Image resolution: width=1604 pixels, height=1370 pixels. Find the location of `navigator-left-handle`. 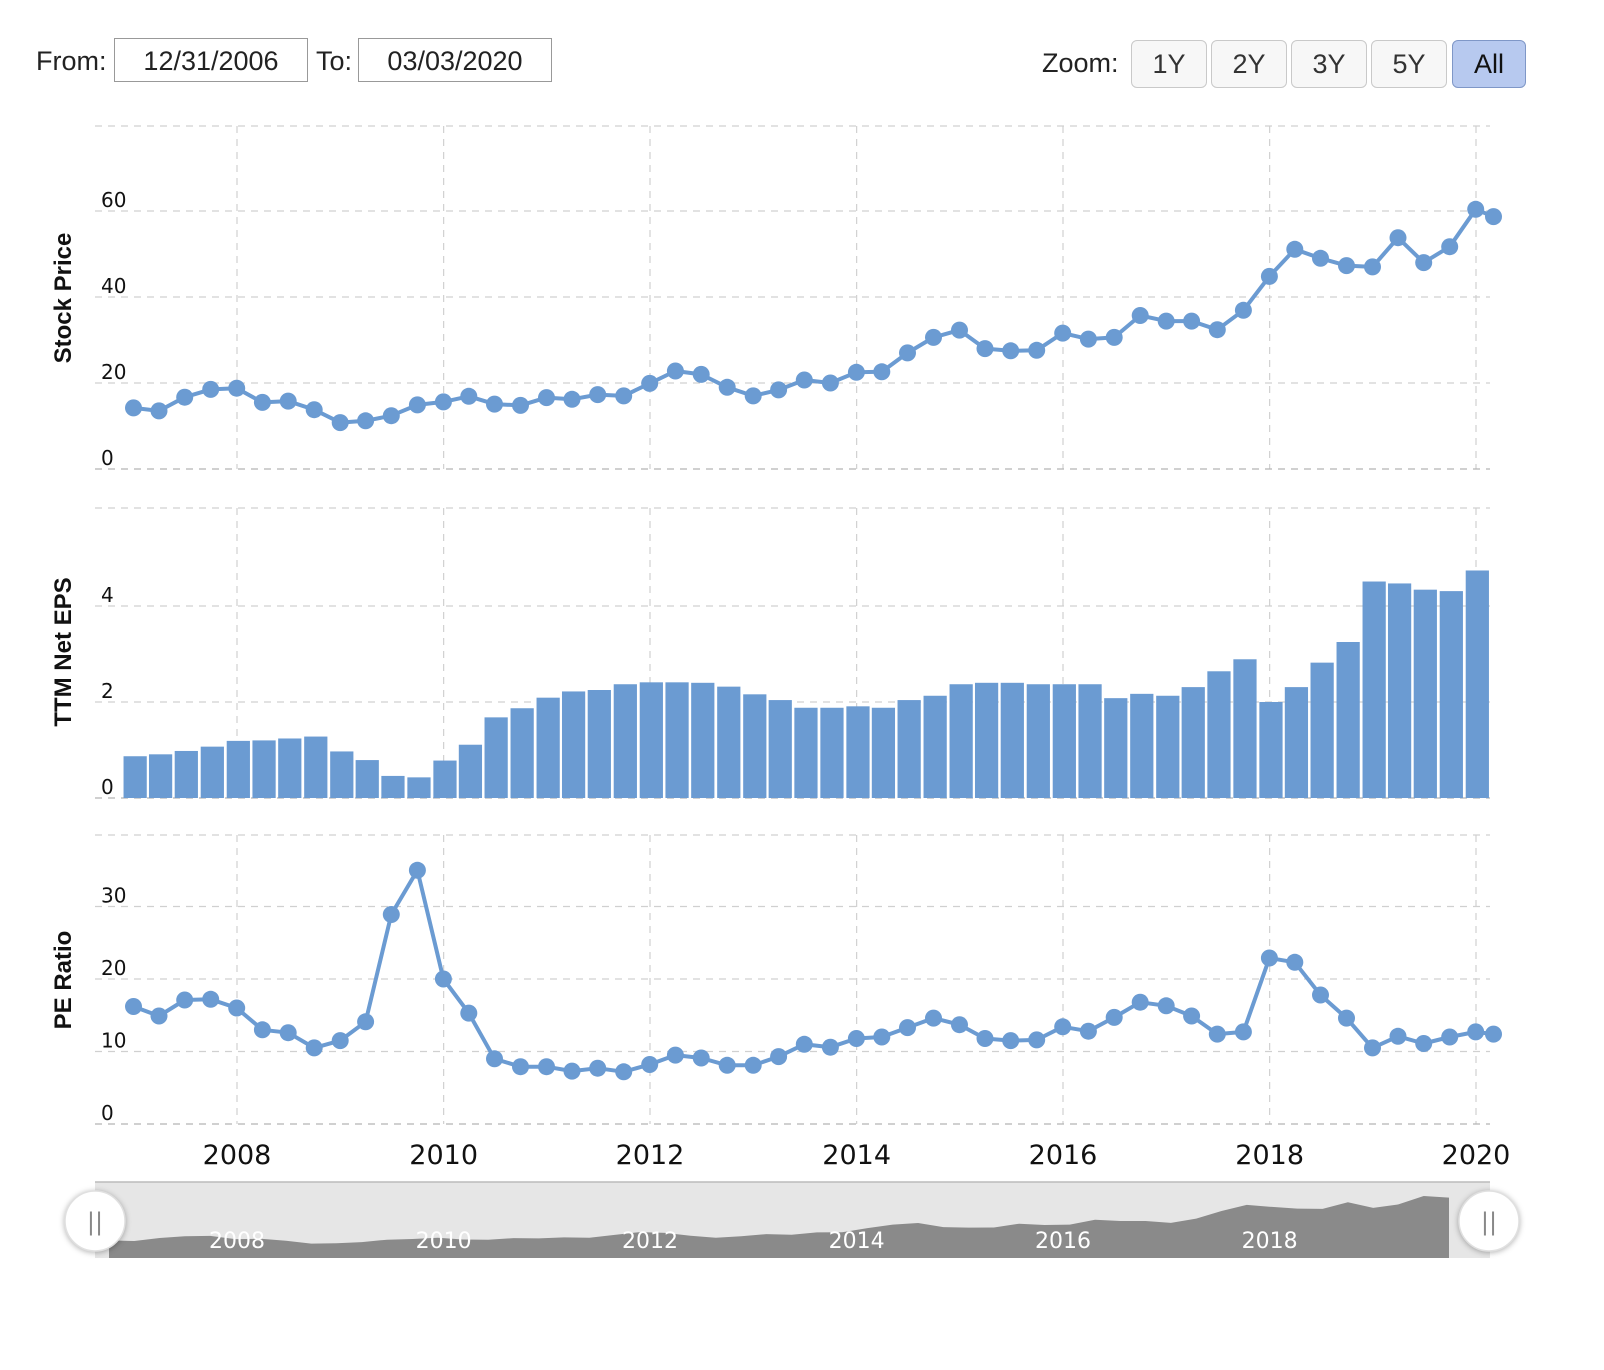

navigator-left-handle is located at coordinates (95, 1221).